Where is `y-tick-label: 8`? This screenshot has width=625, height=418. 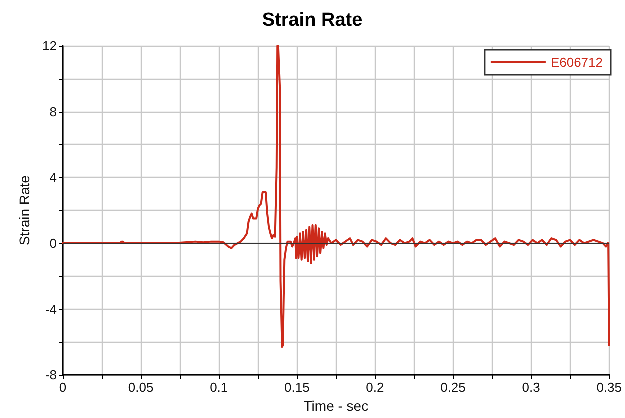 y-tick-label: 8 is located at coordinates (53, 112).